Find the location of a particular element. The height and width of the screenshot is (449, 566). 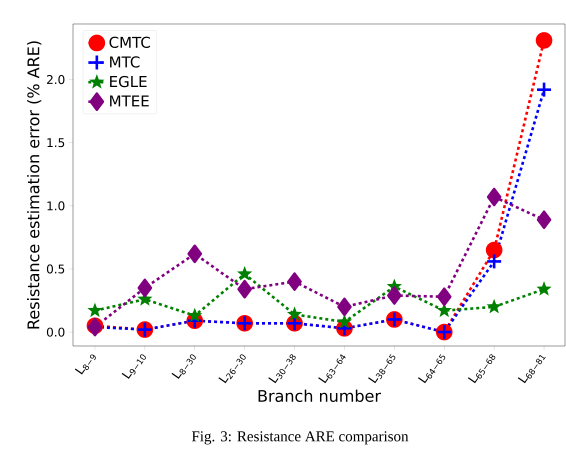

y-tick-label: 0.5 is located at coordinates (55, 269).